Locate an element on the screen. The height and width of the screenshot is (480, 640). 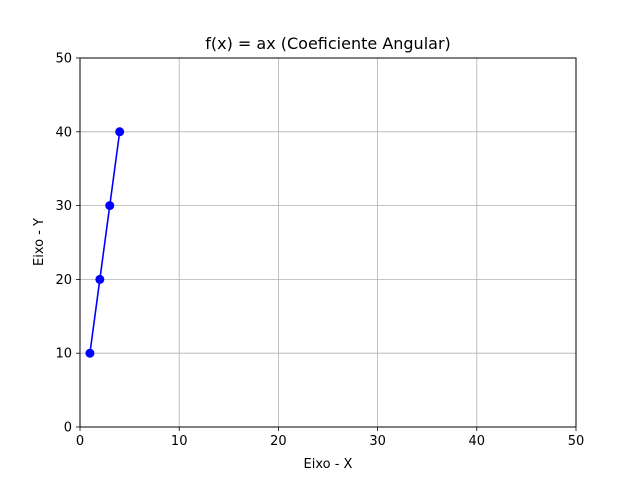
x-axis-title: Eixo - X is located at coordinates (328, 464).